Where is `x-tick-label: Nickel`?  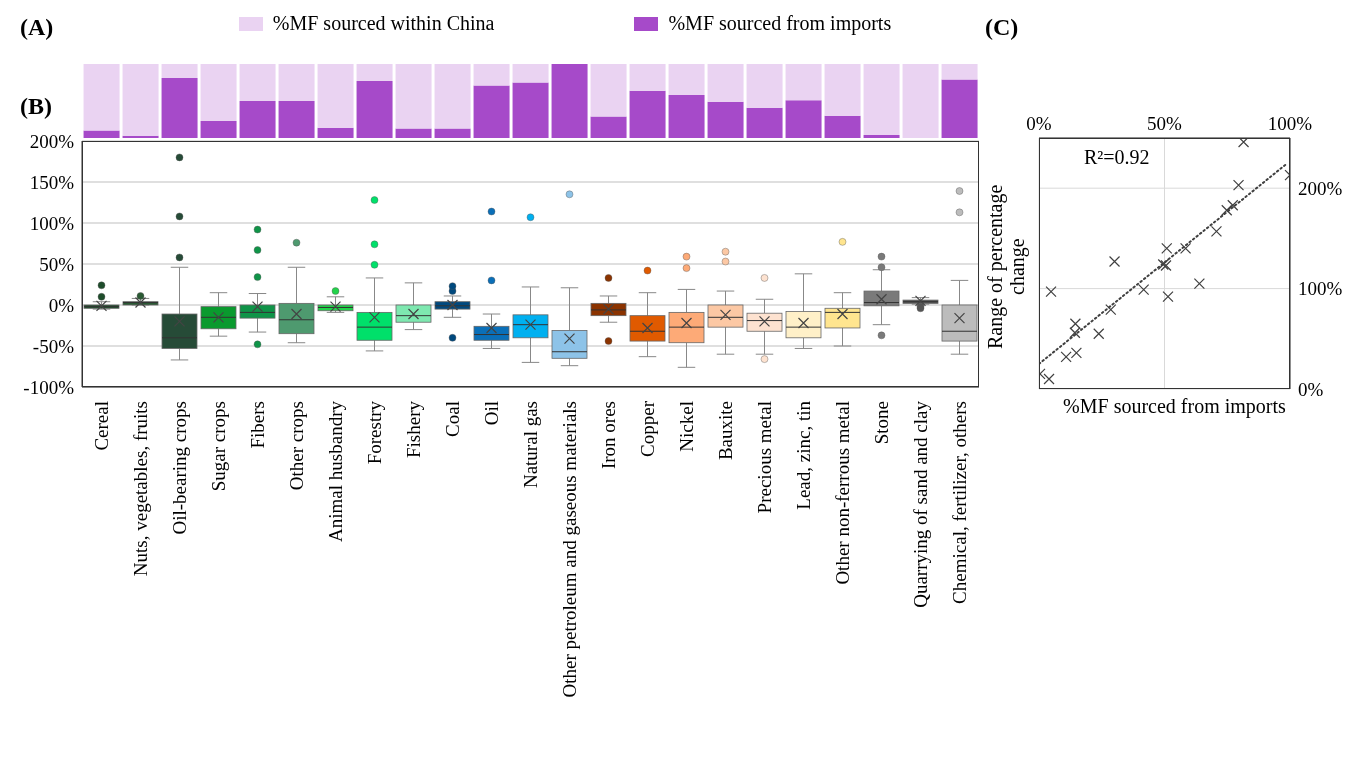 x-tick-label: Nickel is located at coordinates (687, 426).